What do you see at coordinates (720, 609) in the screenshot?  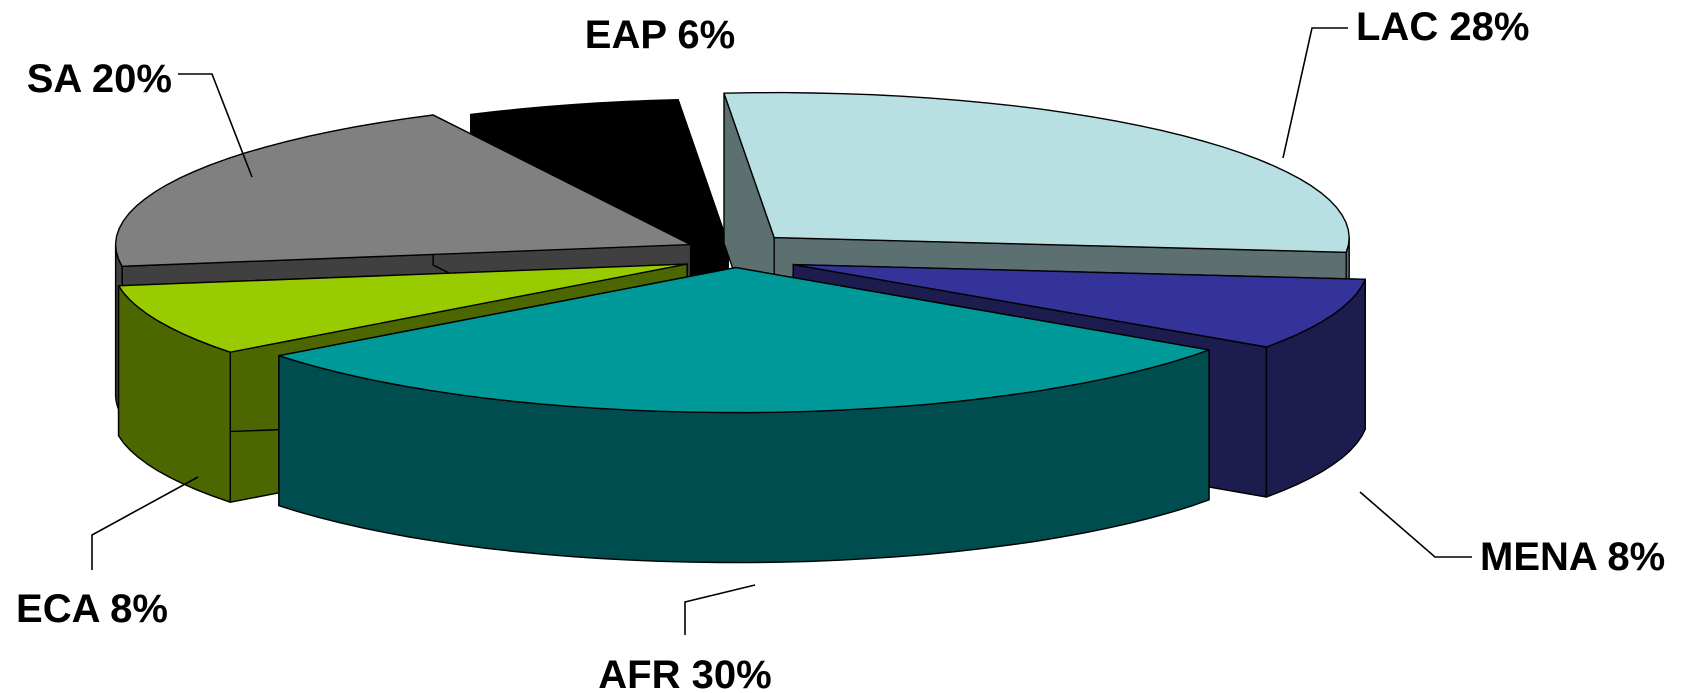 I see `leader-line-afr` at bounding box center [720, 609].